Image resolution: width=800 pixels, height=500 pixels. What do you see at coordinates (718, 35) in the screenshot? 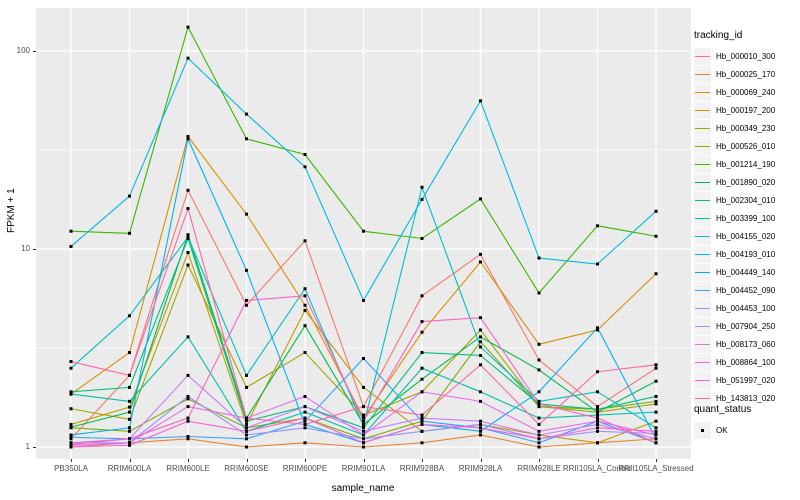
I see `legend-title-tracking-id: tracking_id` at bounding box center [718, 35].